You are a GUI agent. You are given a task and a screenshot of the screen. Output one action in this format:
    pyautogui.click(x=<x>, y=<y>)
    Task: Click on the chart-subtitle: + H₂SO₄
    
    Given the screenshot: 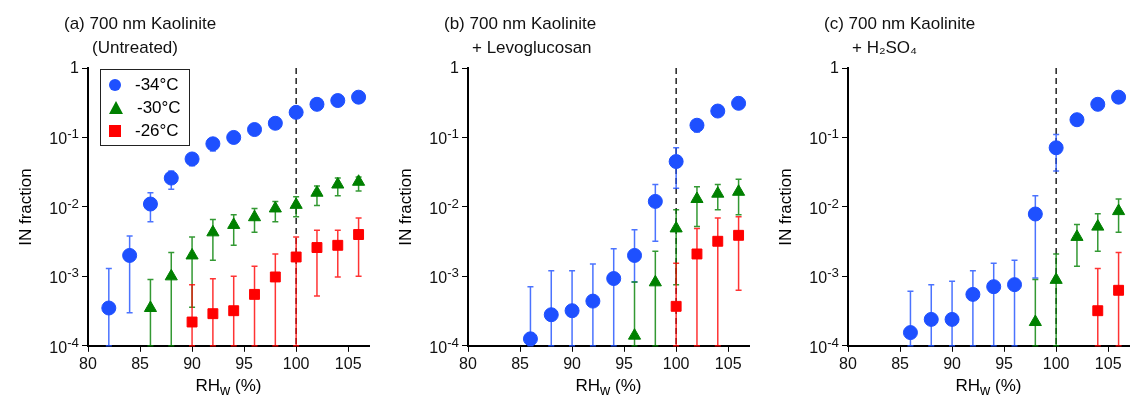 What is the action you would take?
    pyautogui.click(x=885, y=48)
    